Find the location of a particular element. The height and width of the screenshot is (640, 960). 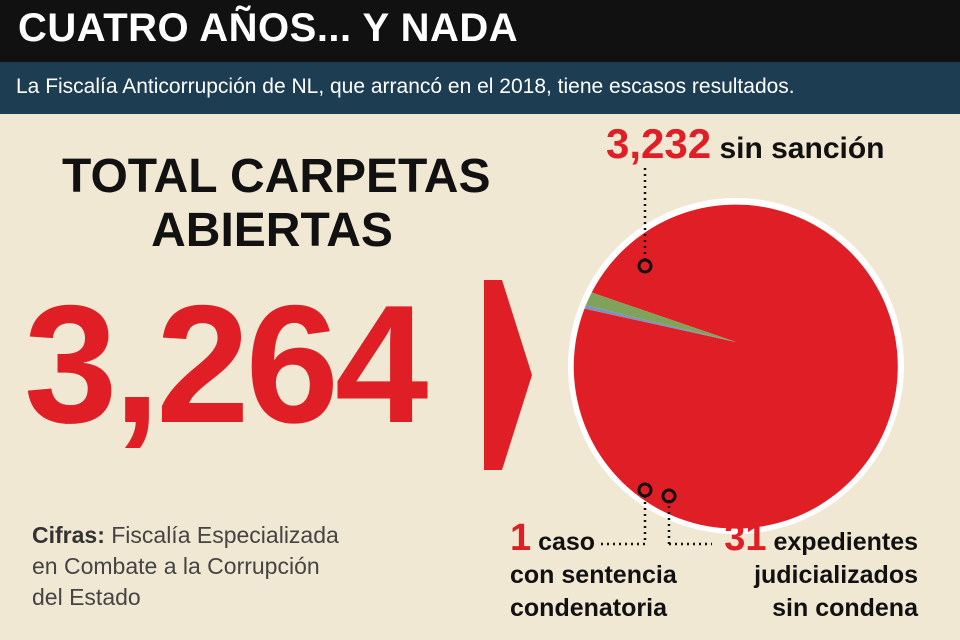

page-title: CUATRO AÑOS... Y NADA is located at coordinates (268, 28).